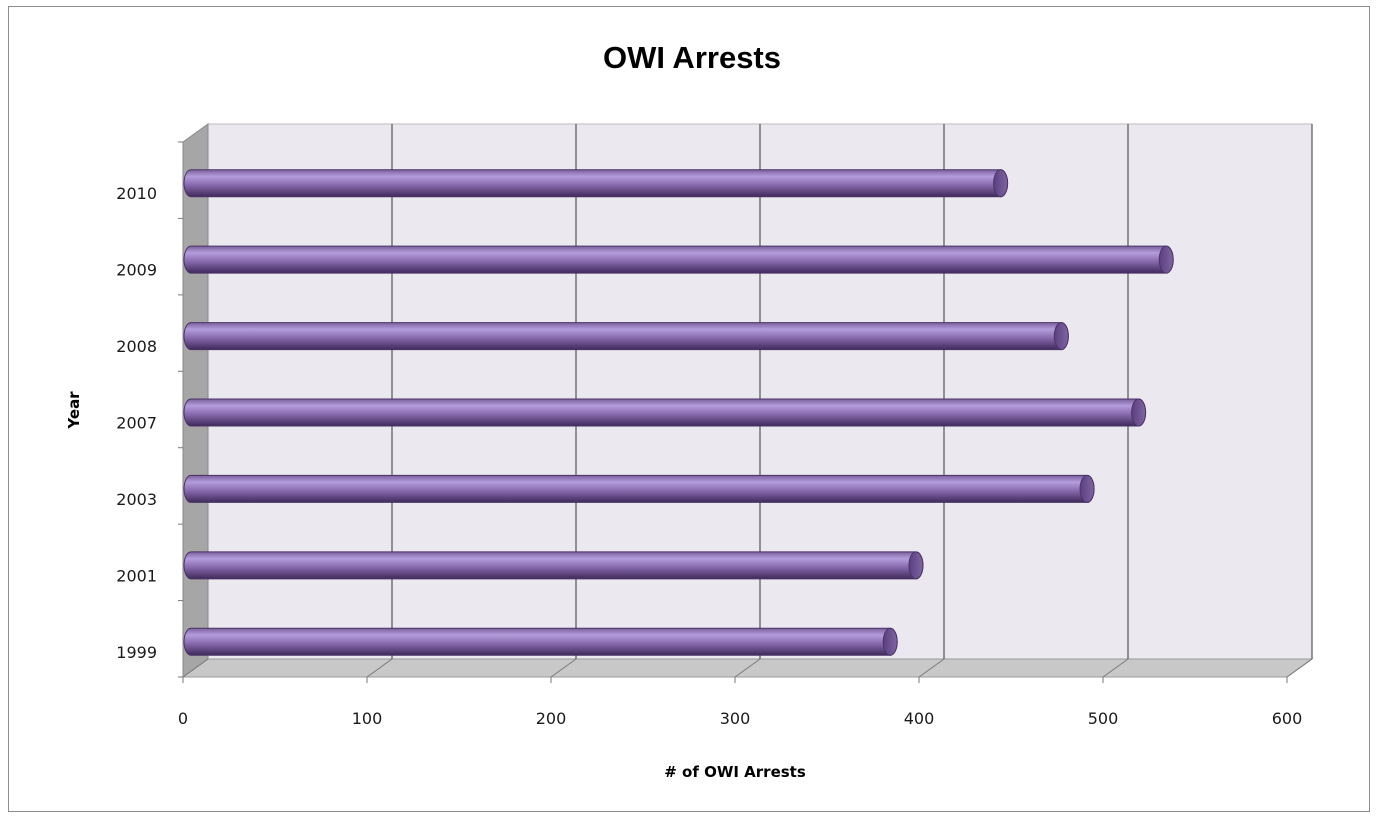 Image resolution: width=1380 pixels, height=819 pixels. What do you see at coordinates (367, 718) in the screenshot?
I see `x-tick-label: 100` at bounding box center [367, 718].